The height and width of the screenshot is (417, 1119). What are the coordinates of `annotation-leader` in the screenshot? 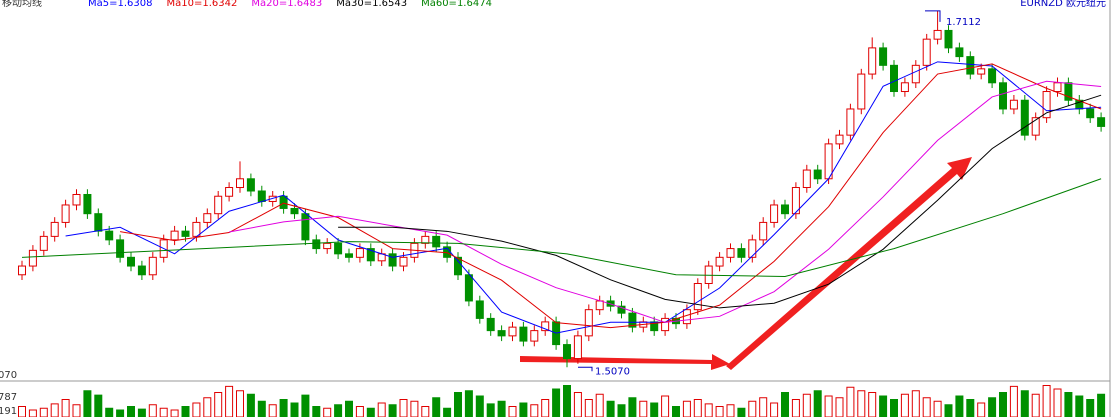 It's located at (585, 369).